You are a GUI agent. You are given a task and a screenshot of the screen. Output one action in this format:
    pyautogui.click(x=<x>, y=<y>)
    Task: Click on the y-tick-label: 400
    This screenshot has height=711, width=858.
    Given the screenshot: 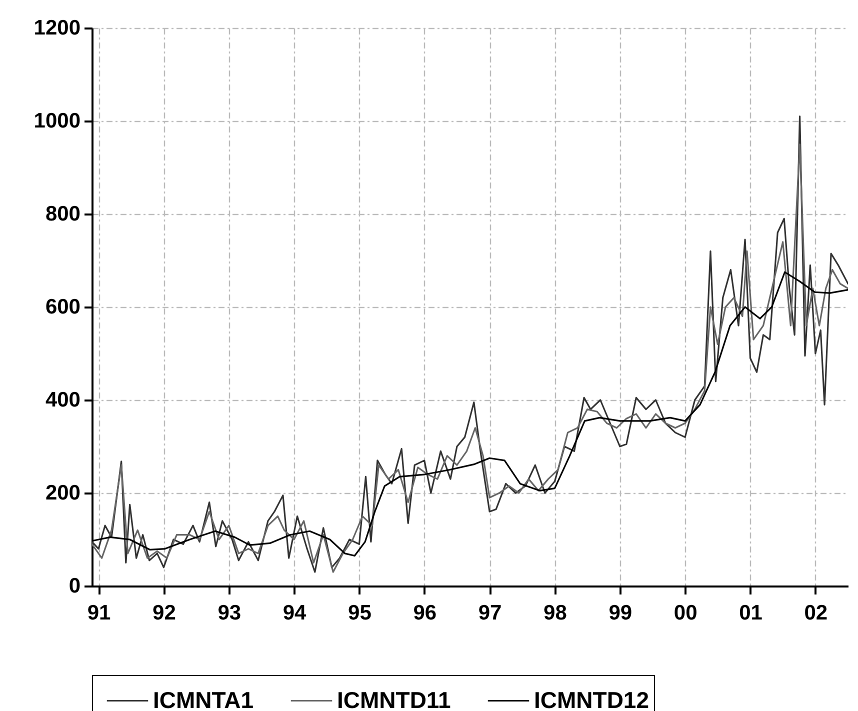 What is the action you would take?
    pyautogui.click(x=62, y=400)
    